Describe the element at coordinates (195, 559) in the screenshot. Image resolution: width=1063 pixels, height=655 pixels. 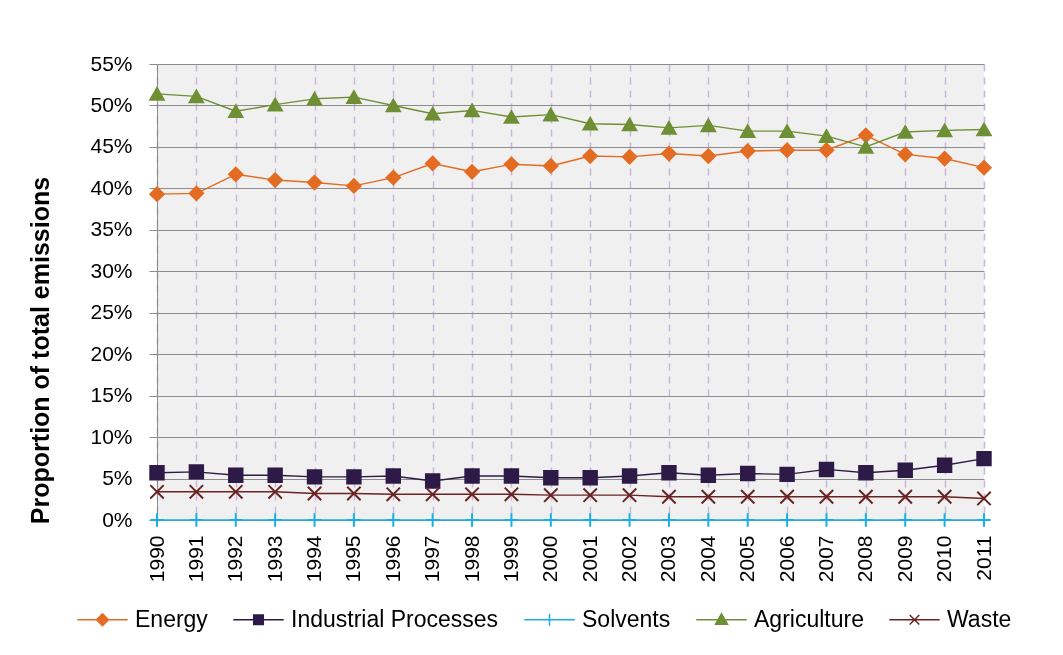
I see `x-tick-label: 1991` at that location.